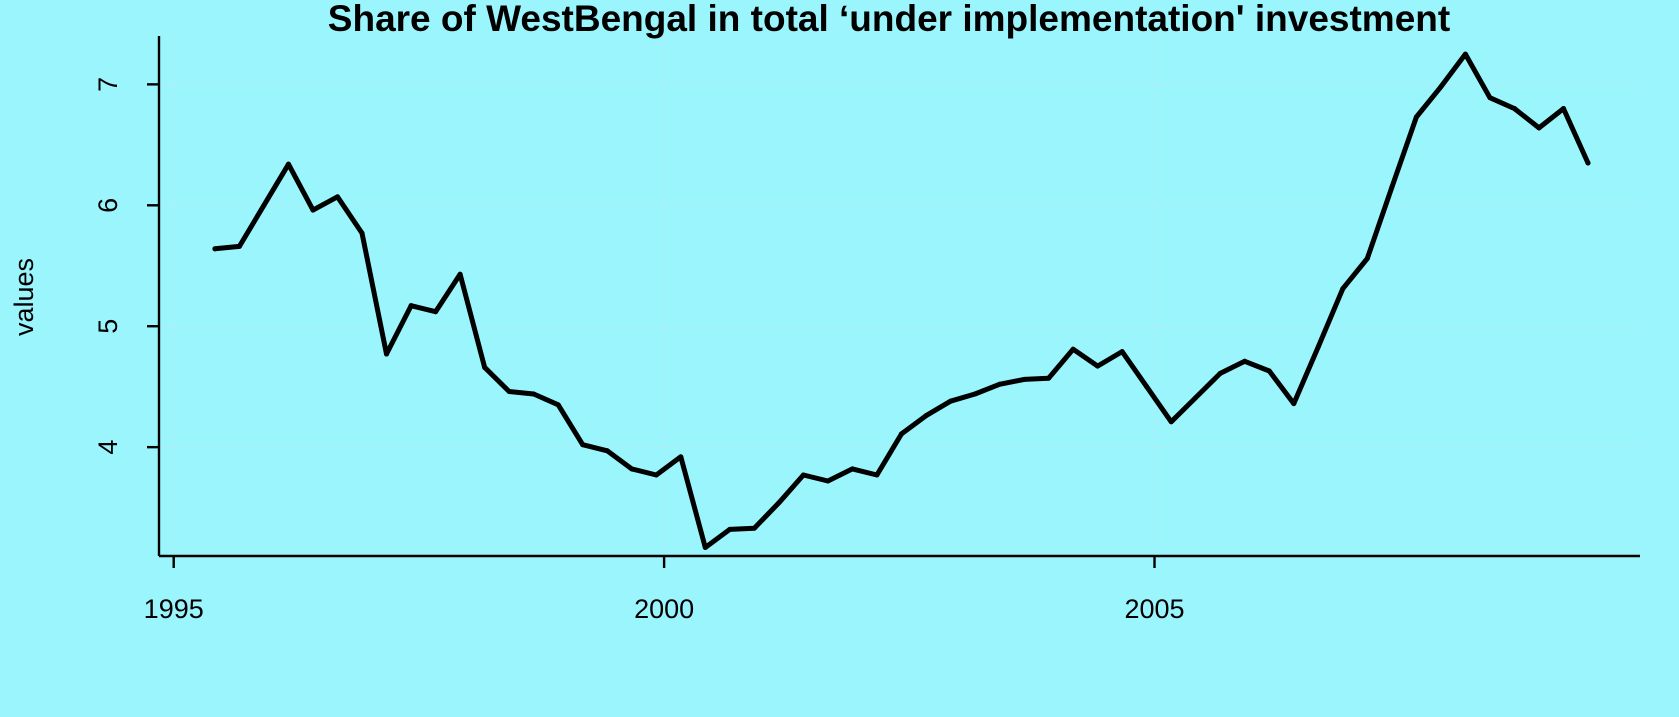 This screenshot has width=1679, height=717. Describe the element at coordinates (664, 609) in the screenshot. I see `x-tick-label: 2000` at that location.